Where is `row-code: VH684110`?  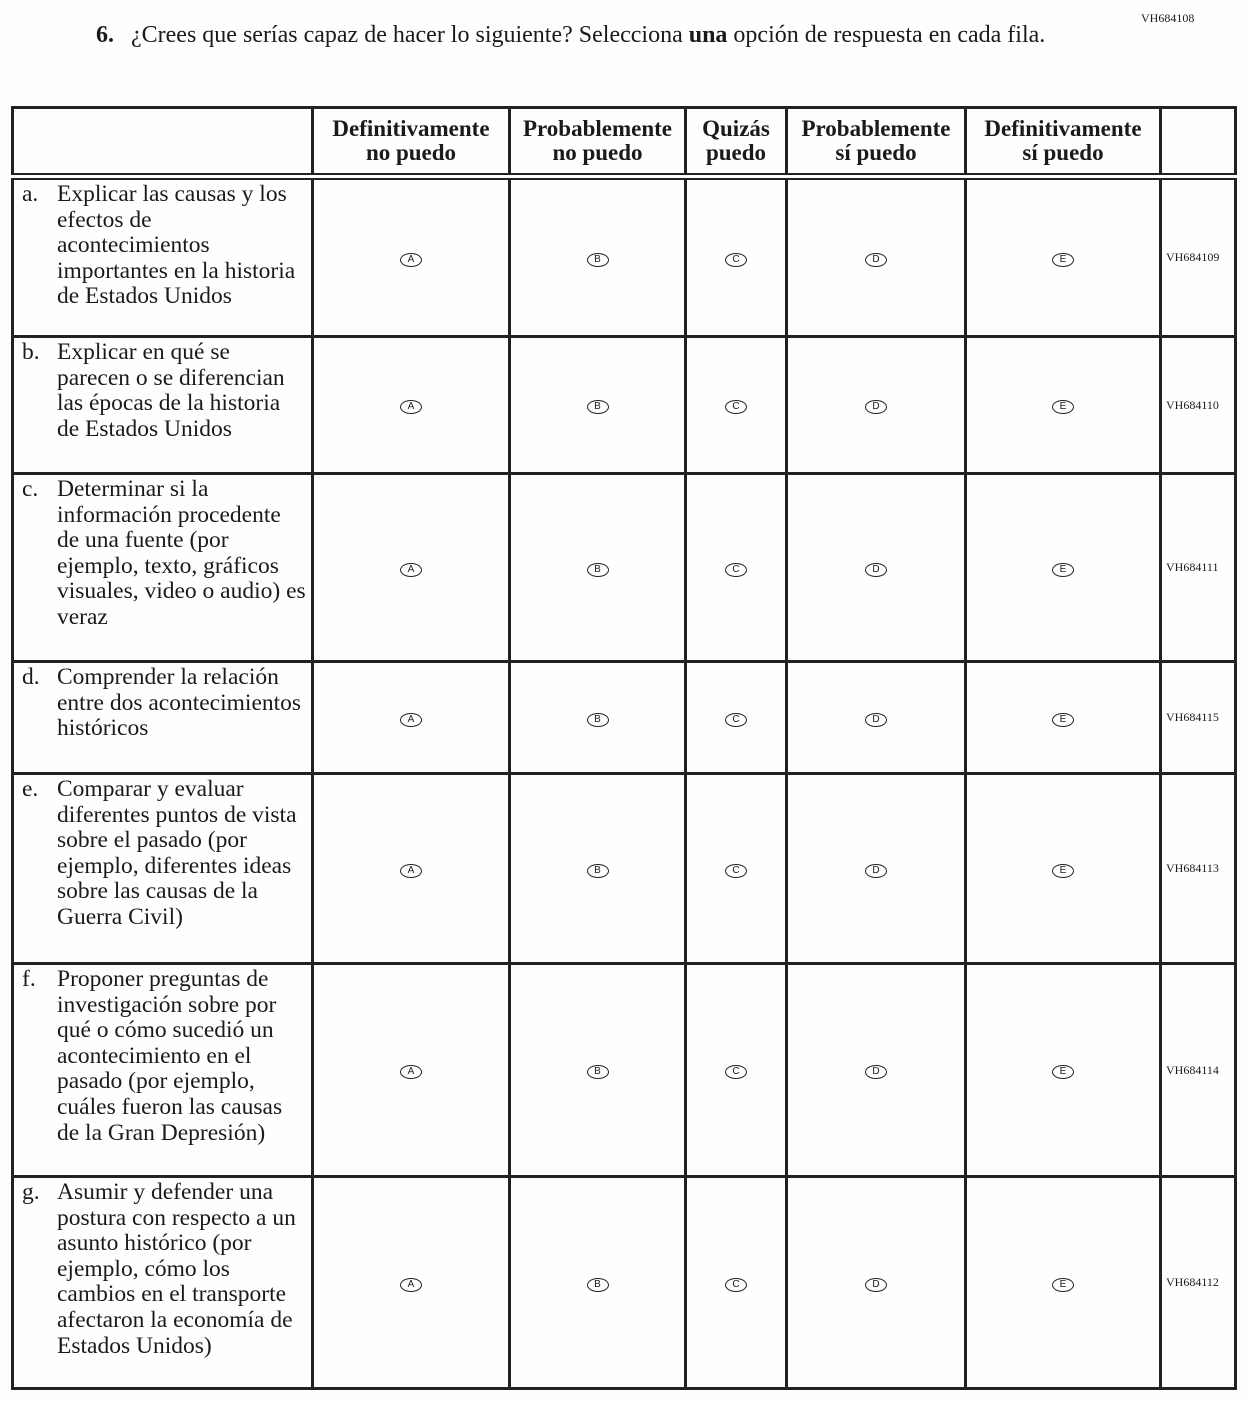 row-code: VH684110 is located at coordinates (1198, 405).